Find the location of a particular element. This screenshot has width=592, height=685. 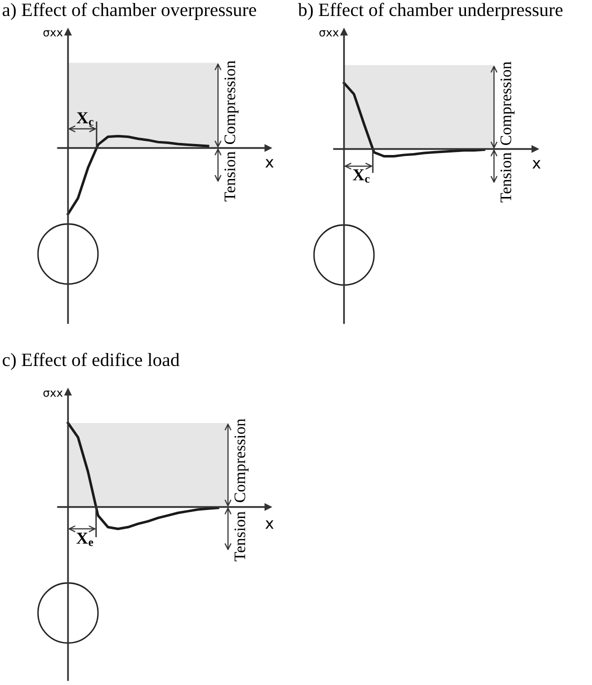

chart-title: c) Effect of edifice load is located at coordinates (91, 361).